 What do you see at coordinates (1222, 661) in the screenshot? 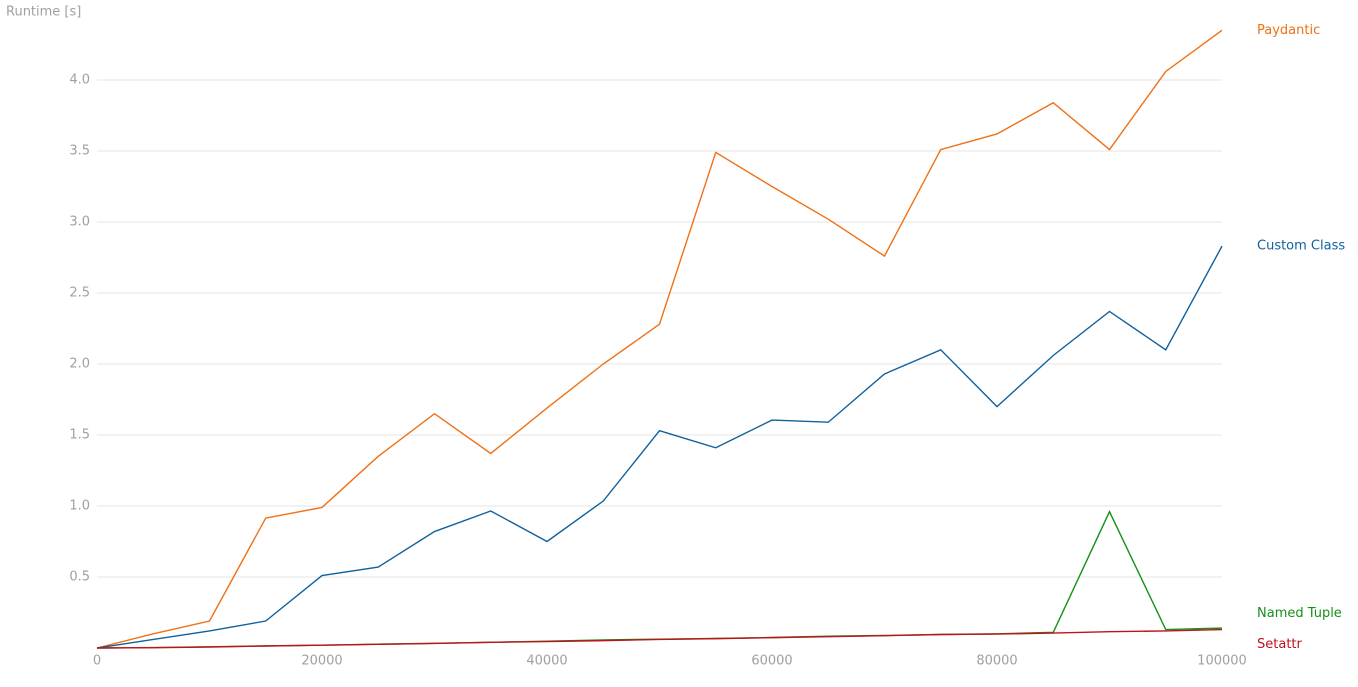
I see `x-tick-label: 100000` at bounding box center [1222, 661].